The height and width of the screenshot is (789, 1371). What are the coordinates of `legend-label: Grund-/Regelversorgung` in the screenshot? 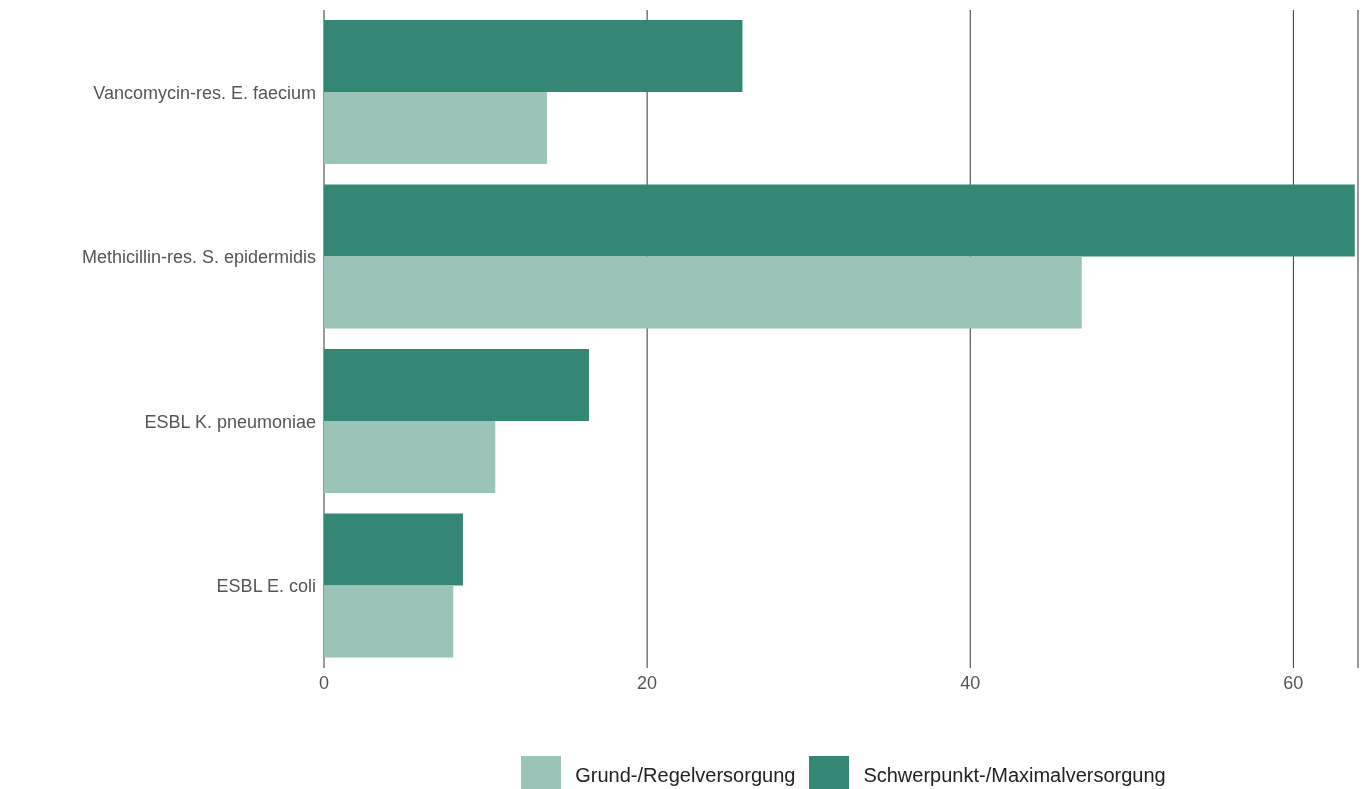 It's located at (685, 775).